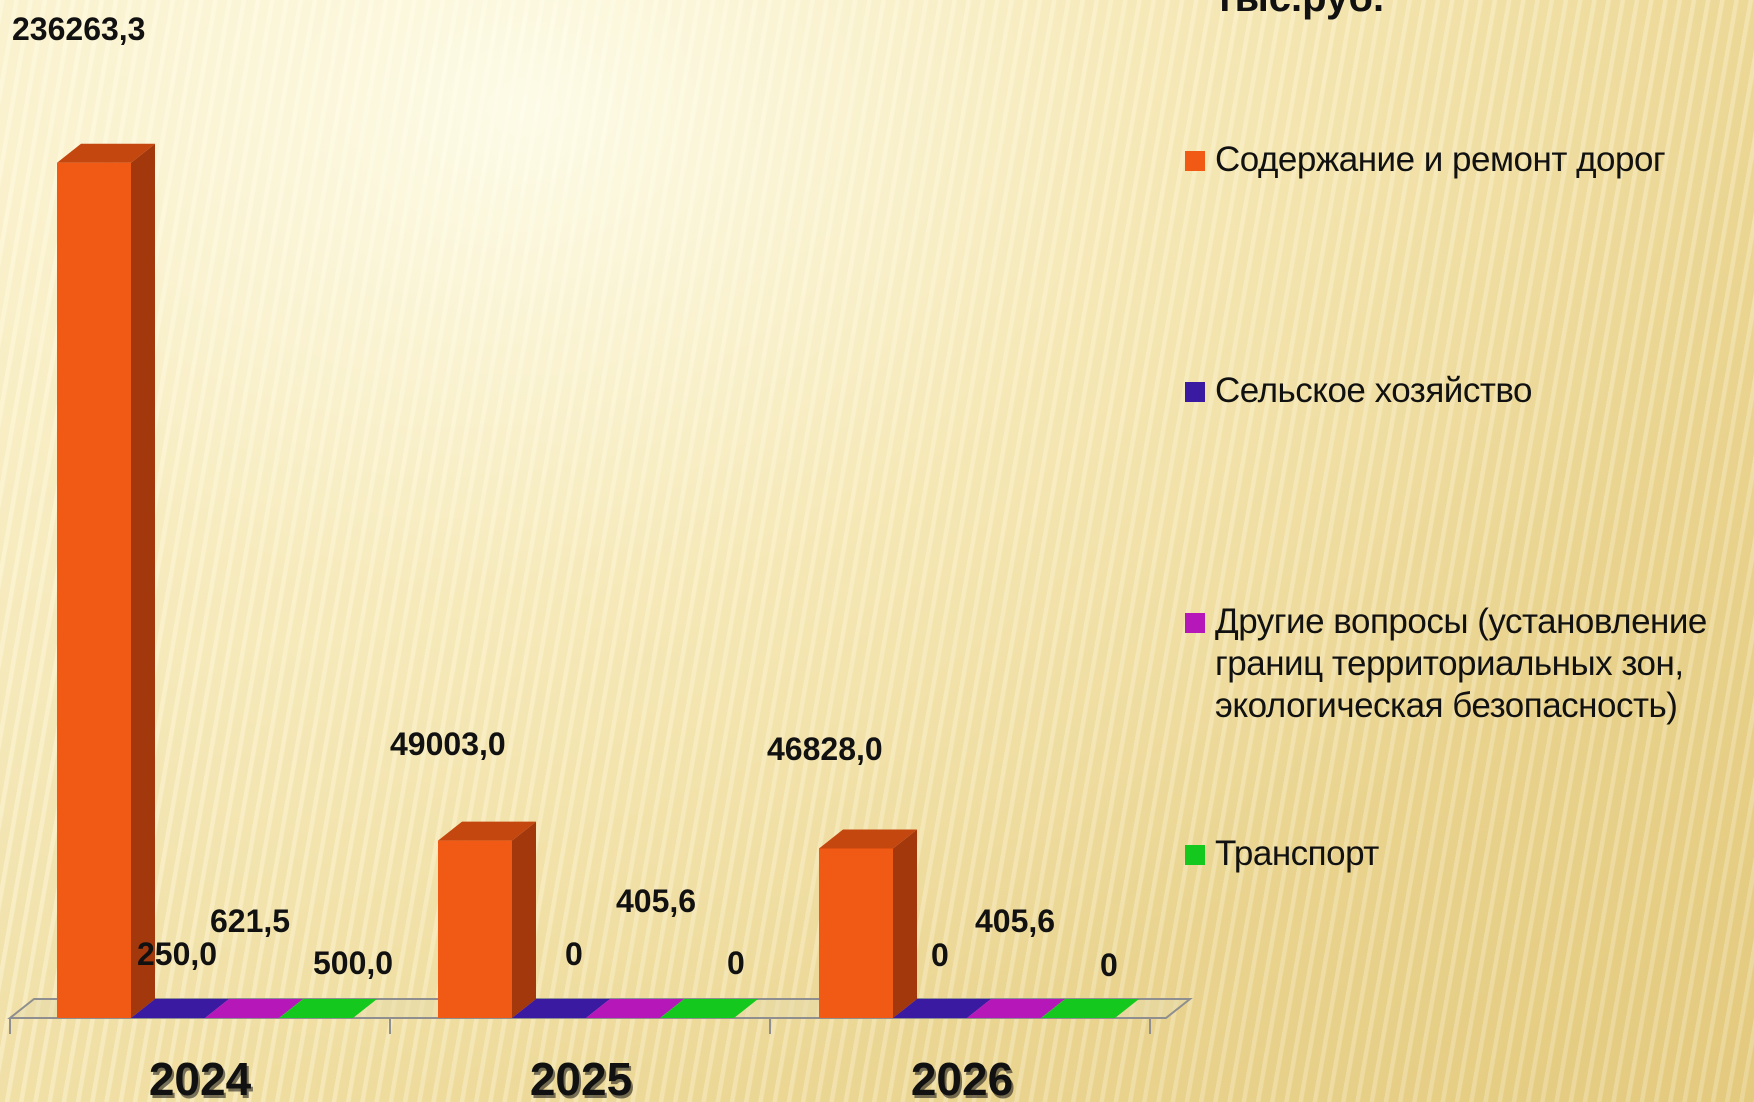 Image resolution: width=1754 pixels, height=1102 pixels. Describe the element at coordinates (1374, 390) in the screenshot. I see `legend-label-agriculture: Сельское хозяйство` at that location.